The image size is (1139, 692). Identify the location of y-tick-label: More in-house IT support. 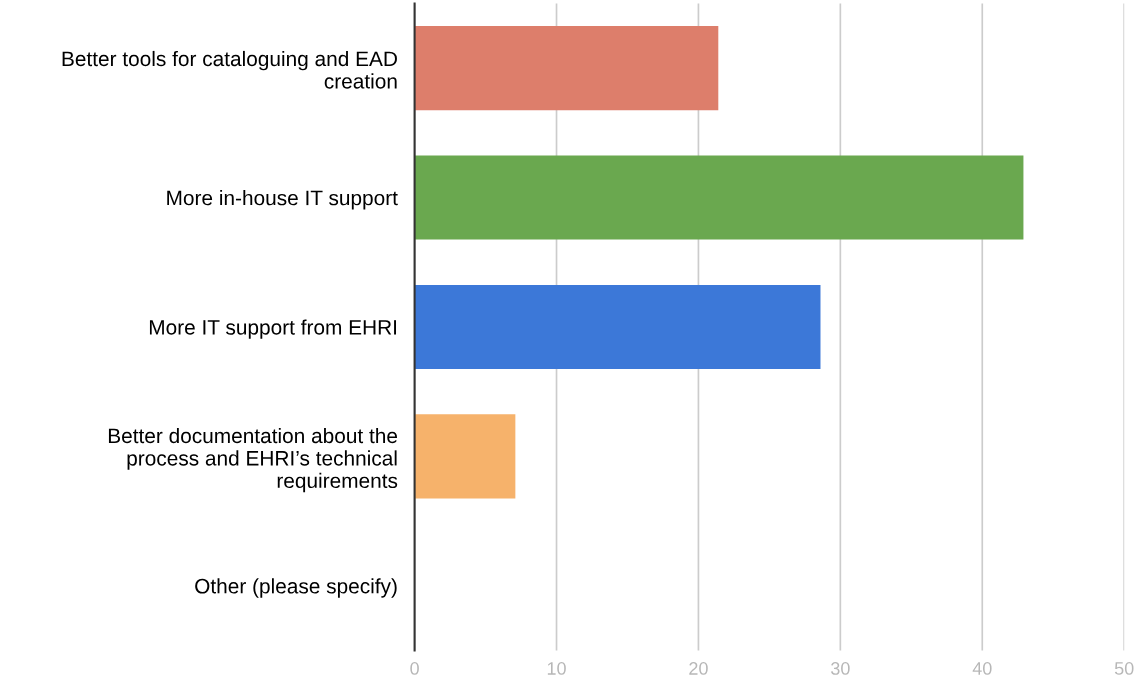
(282, 200).